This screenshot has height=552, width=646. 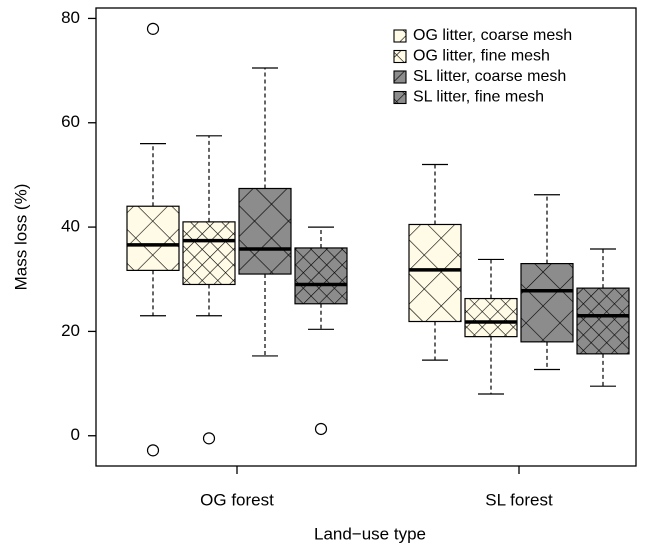 I want to click on x-axis-label: Land−use type, so click(x=370, y=533).